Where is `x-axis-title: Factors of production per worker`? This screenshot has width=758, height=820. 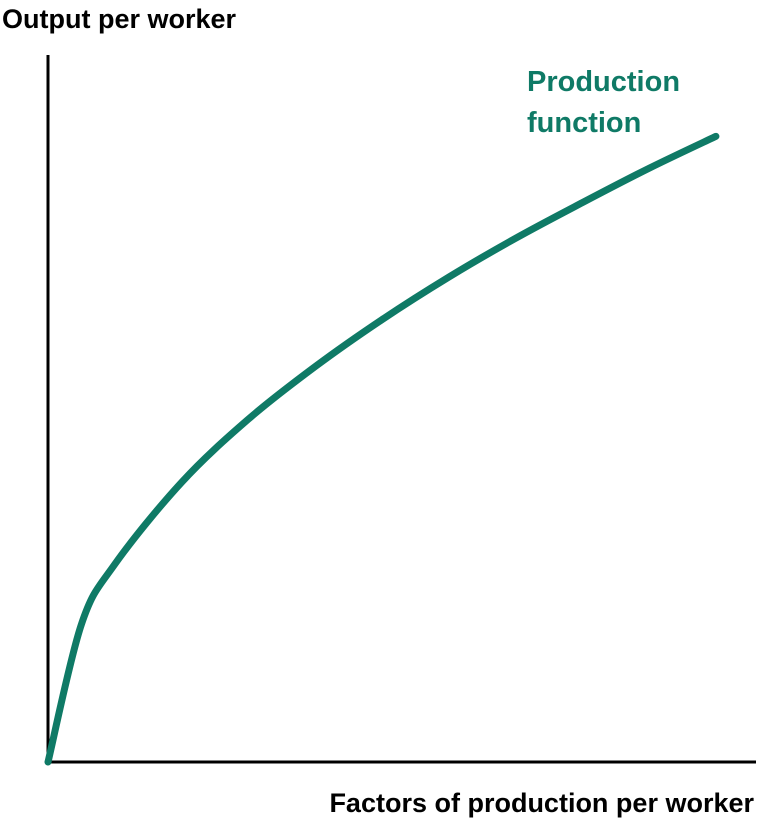
x-axis-title: Factors of production per worker is located at coordinates (541, 803).